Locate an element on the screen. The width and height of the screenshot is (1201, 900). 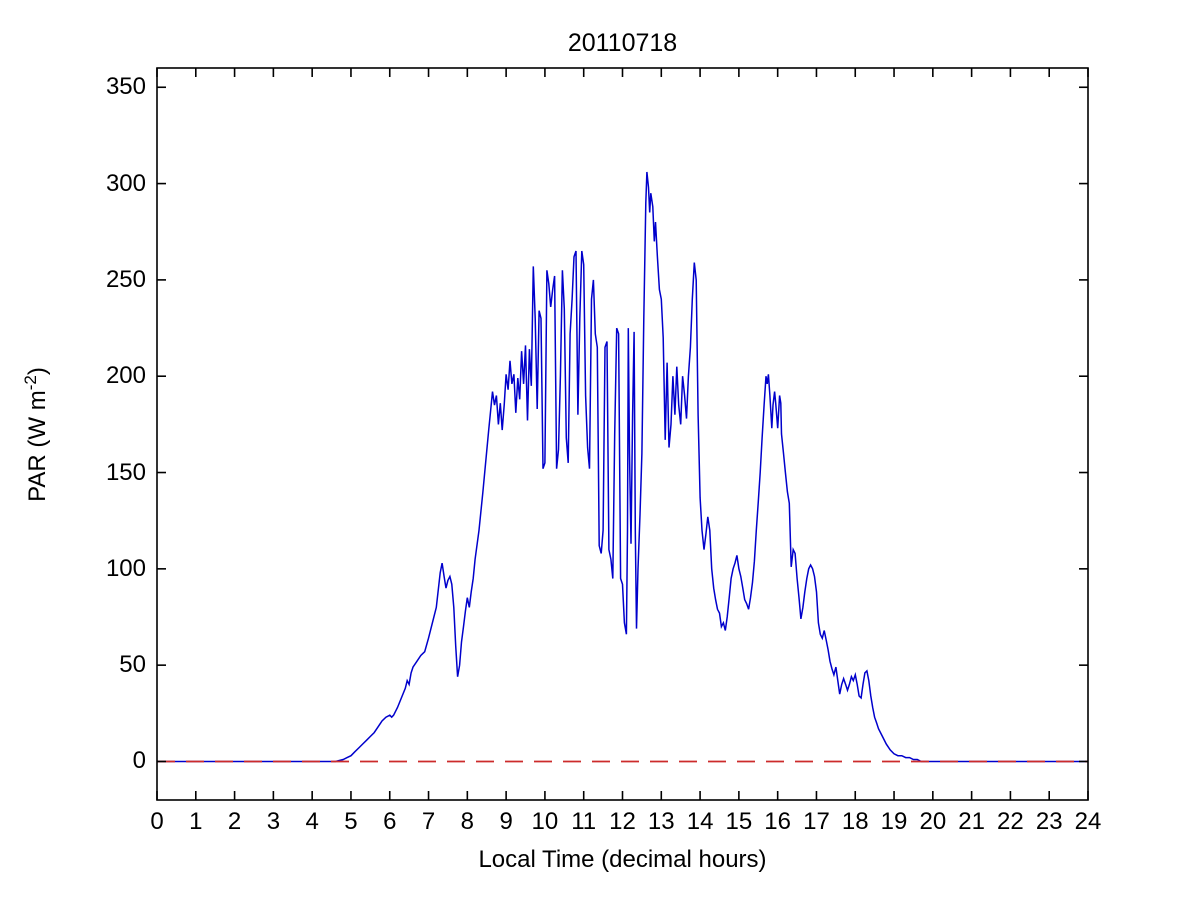
x-tick-label: 2 is located at coordinates (234, 821).